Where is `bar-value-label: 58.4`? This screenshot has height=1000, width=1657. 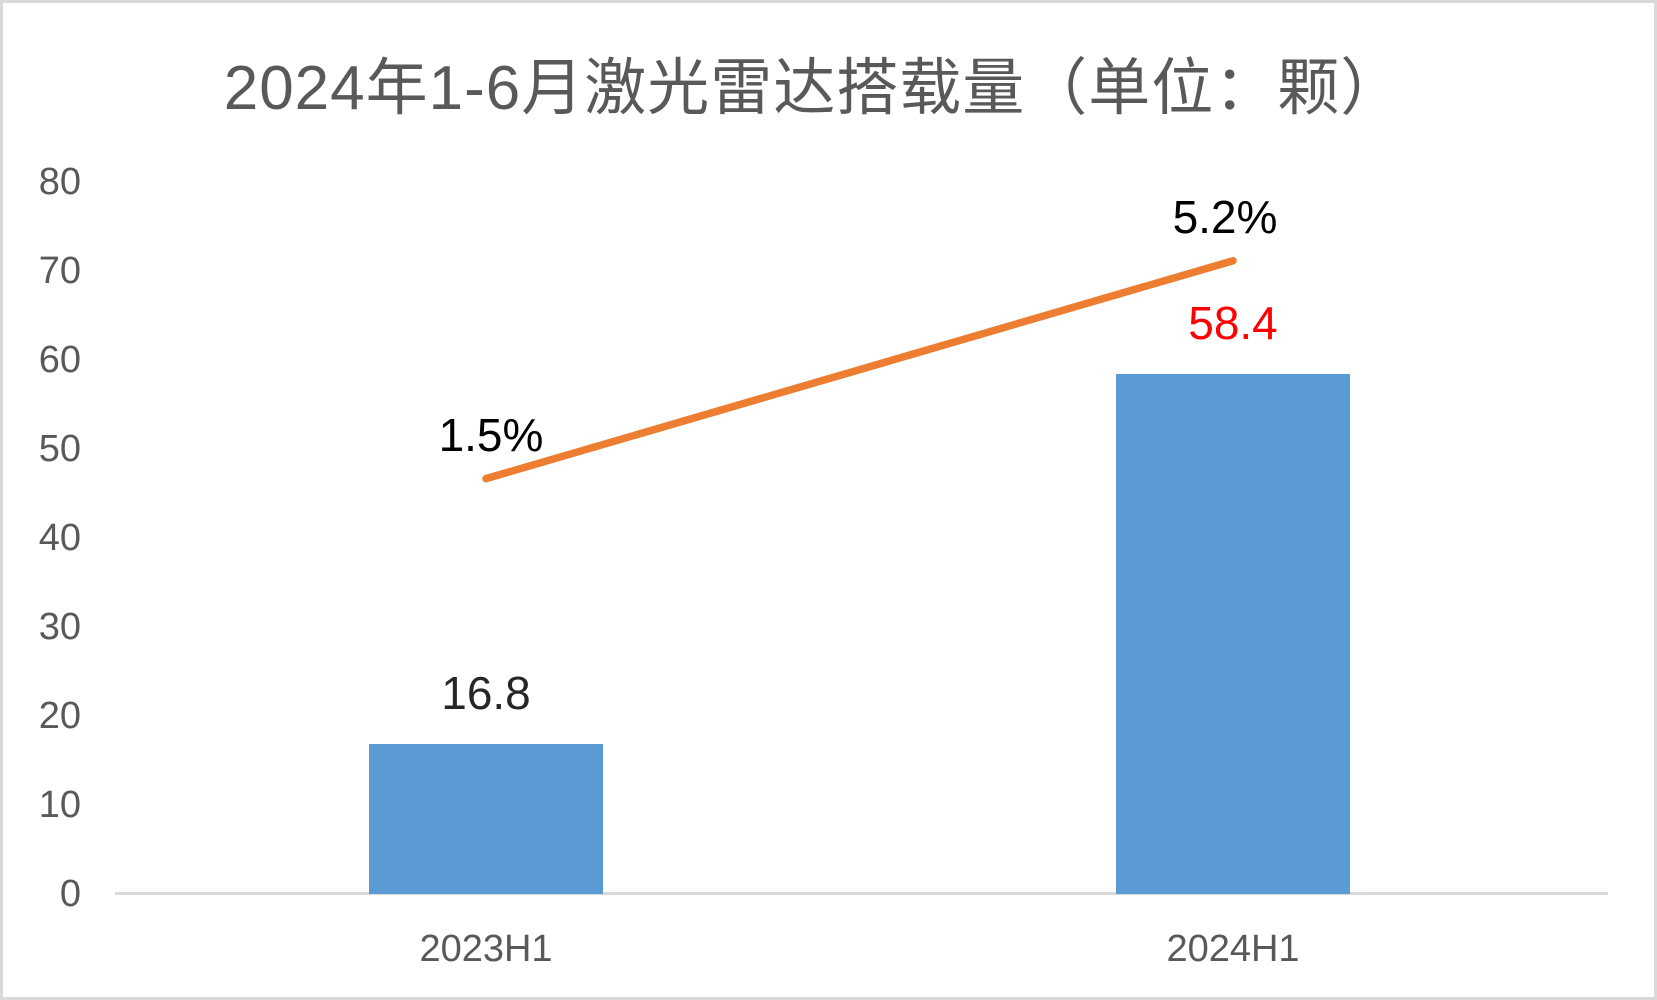
bar-value-label: 58.4 is located at coordinates (1233, 323).